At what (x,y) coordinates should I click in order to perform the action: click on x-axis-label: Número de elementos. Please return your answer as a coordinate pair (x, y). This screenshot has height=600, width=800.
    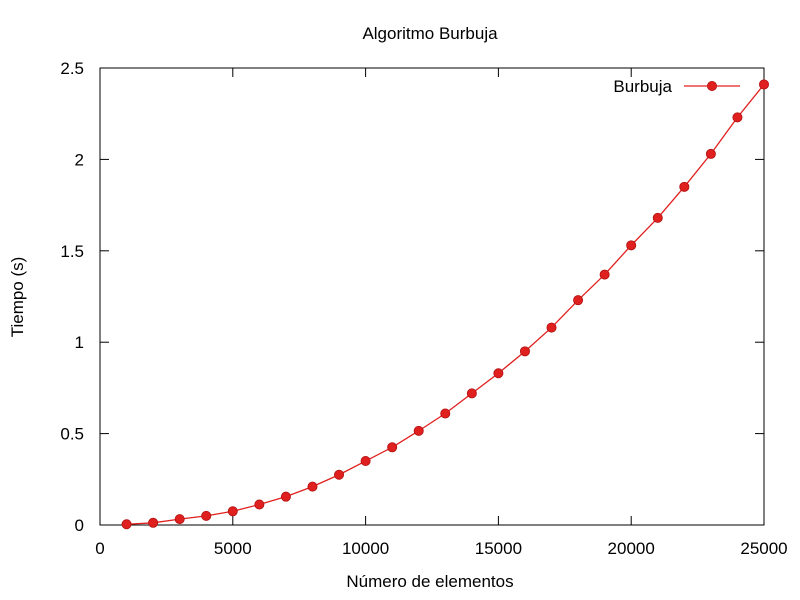
    Looking at the image, I should click on (429, 581).